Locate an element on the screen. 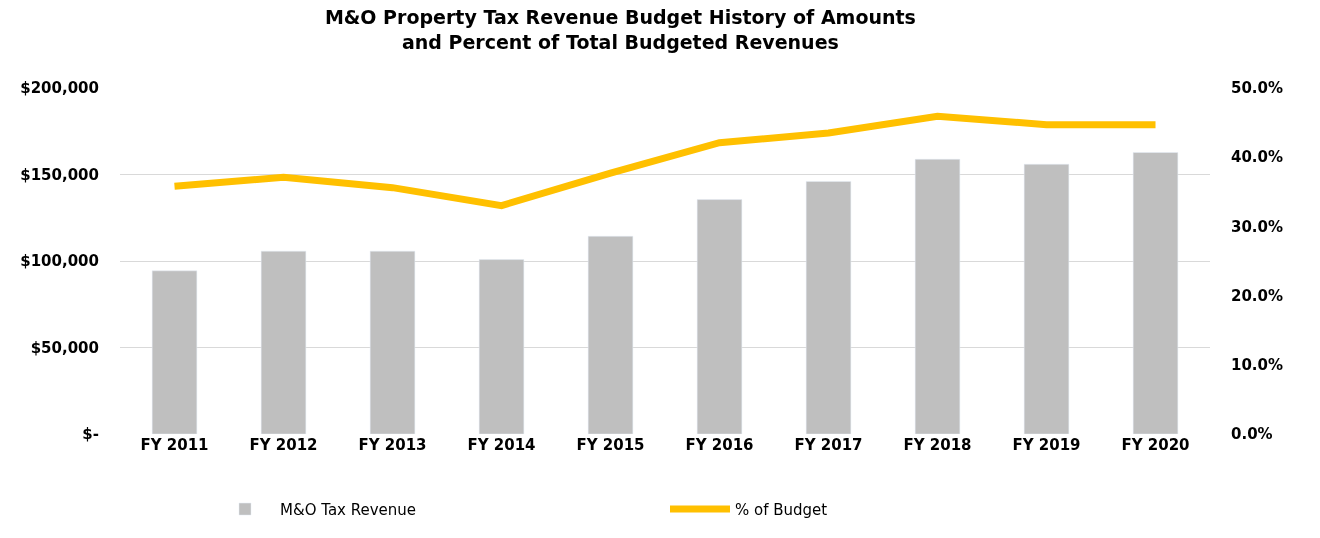  y-tick-label: $200,000 is located at coordinates (59, 88).